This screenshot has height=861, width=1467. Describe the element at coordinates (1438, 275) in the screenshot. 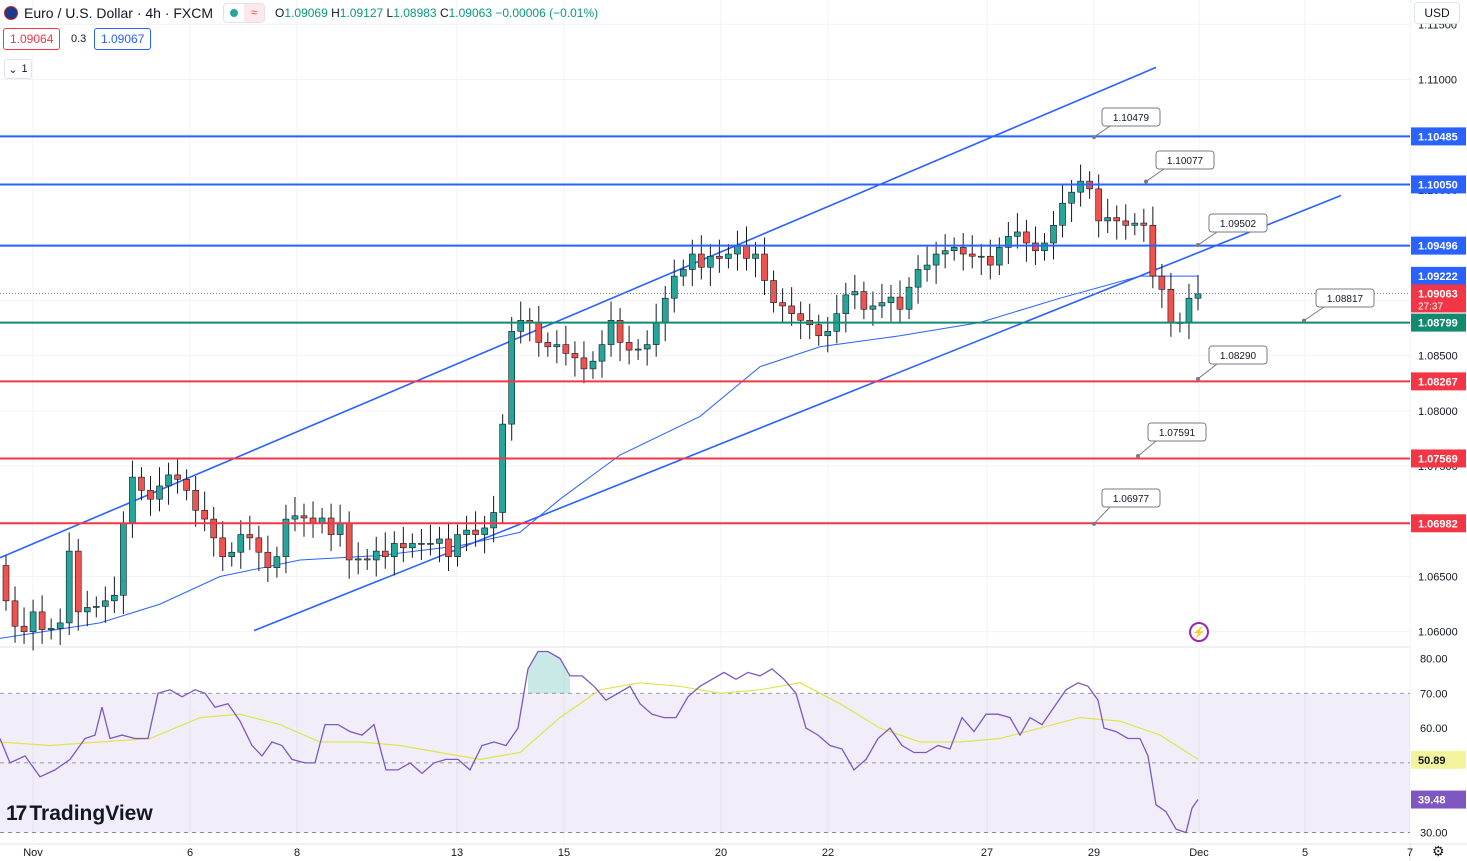

I see `price-badge` at that location.